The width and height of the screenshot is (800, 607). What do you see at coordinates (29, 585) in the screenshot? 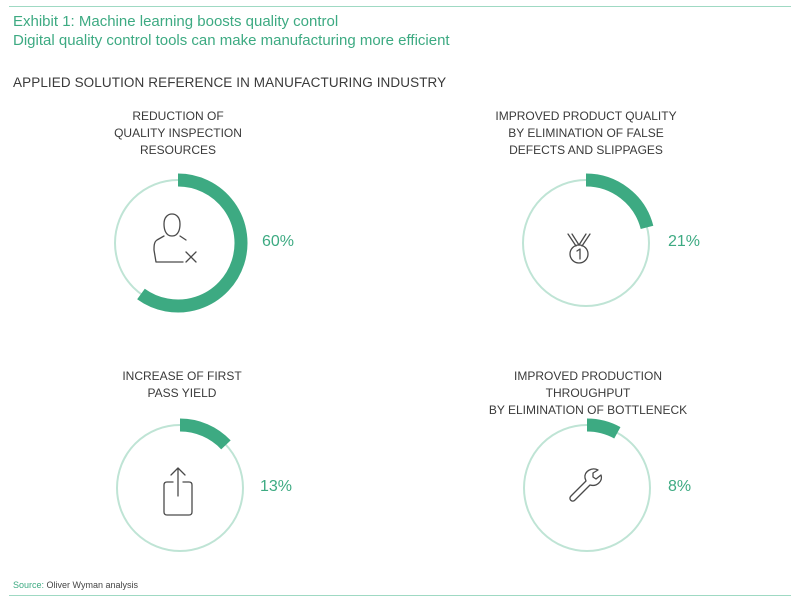
I see `source-label: Source:` at bounding box center [29, 585].